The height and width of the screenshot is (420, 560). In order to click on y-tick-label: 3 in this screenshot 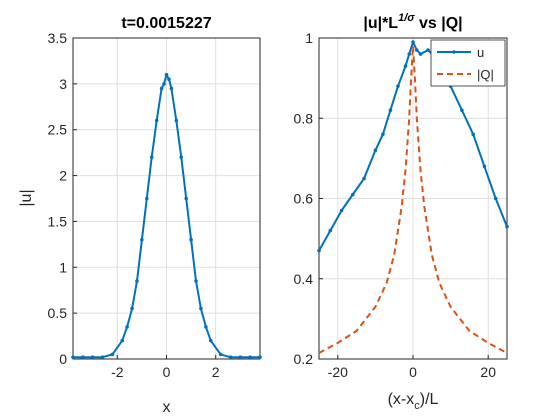, I will do `click(63, 84)`.